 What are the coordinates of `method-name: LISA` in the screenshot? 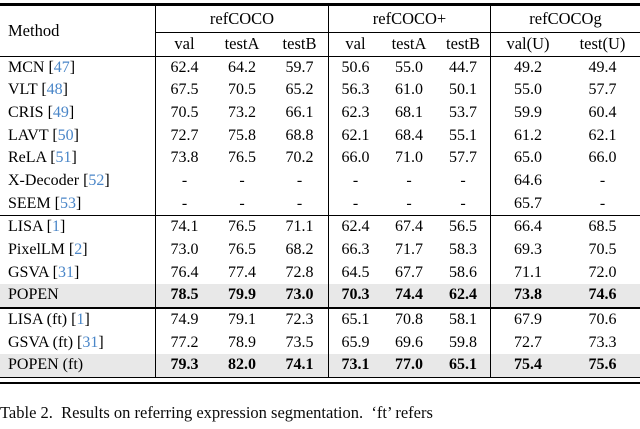 It's located at (27, 227).